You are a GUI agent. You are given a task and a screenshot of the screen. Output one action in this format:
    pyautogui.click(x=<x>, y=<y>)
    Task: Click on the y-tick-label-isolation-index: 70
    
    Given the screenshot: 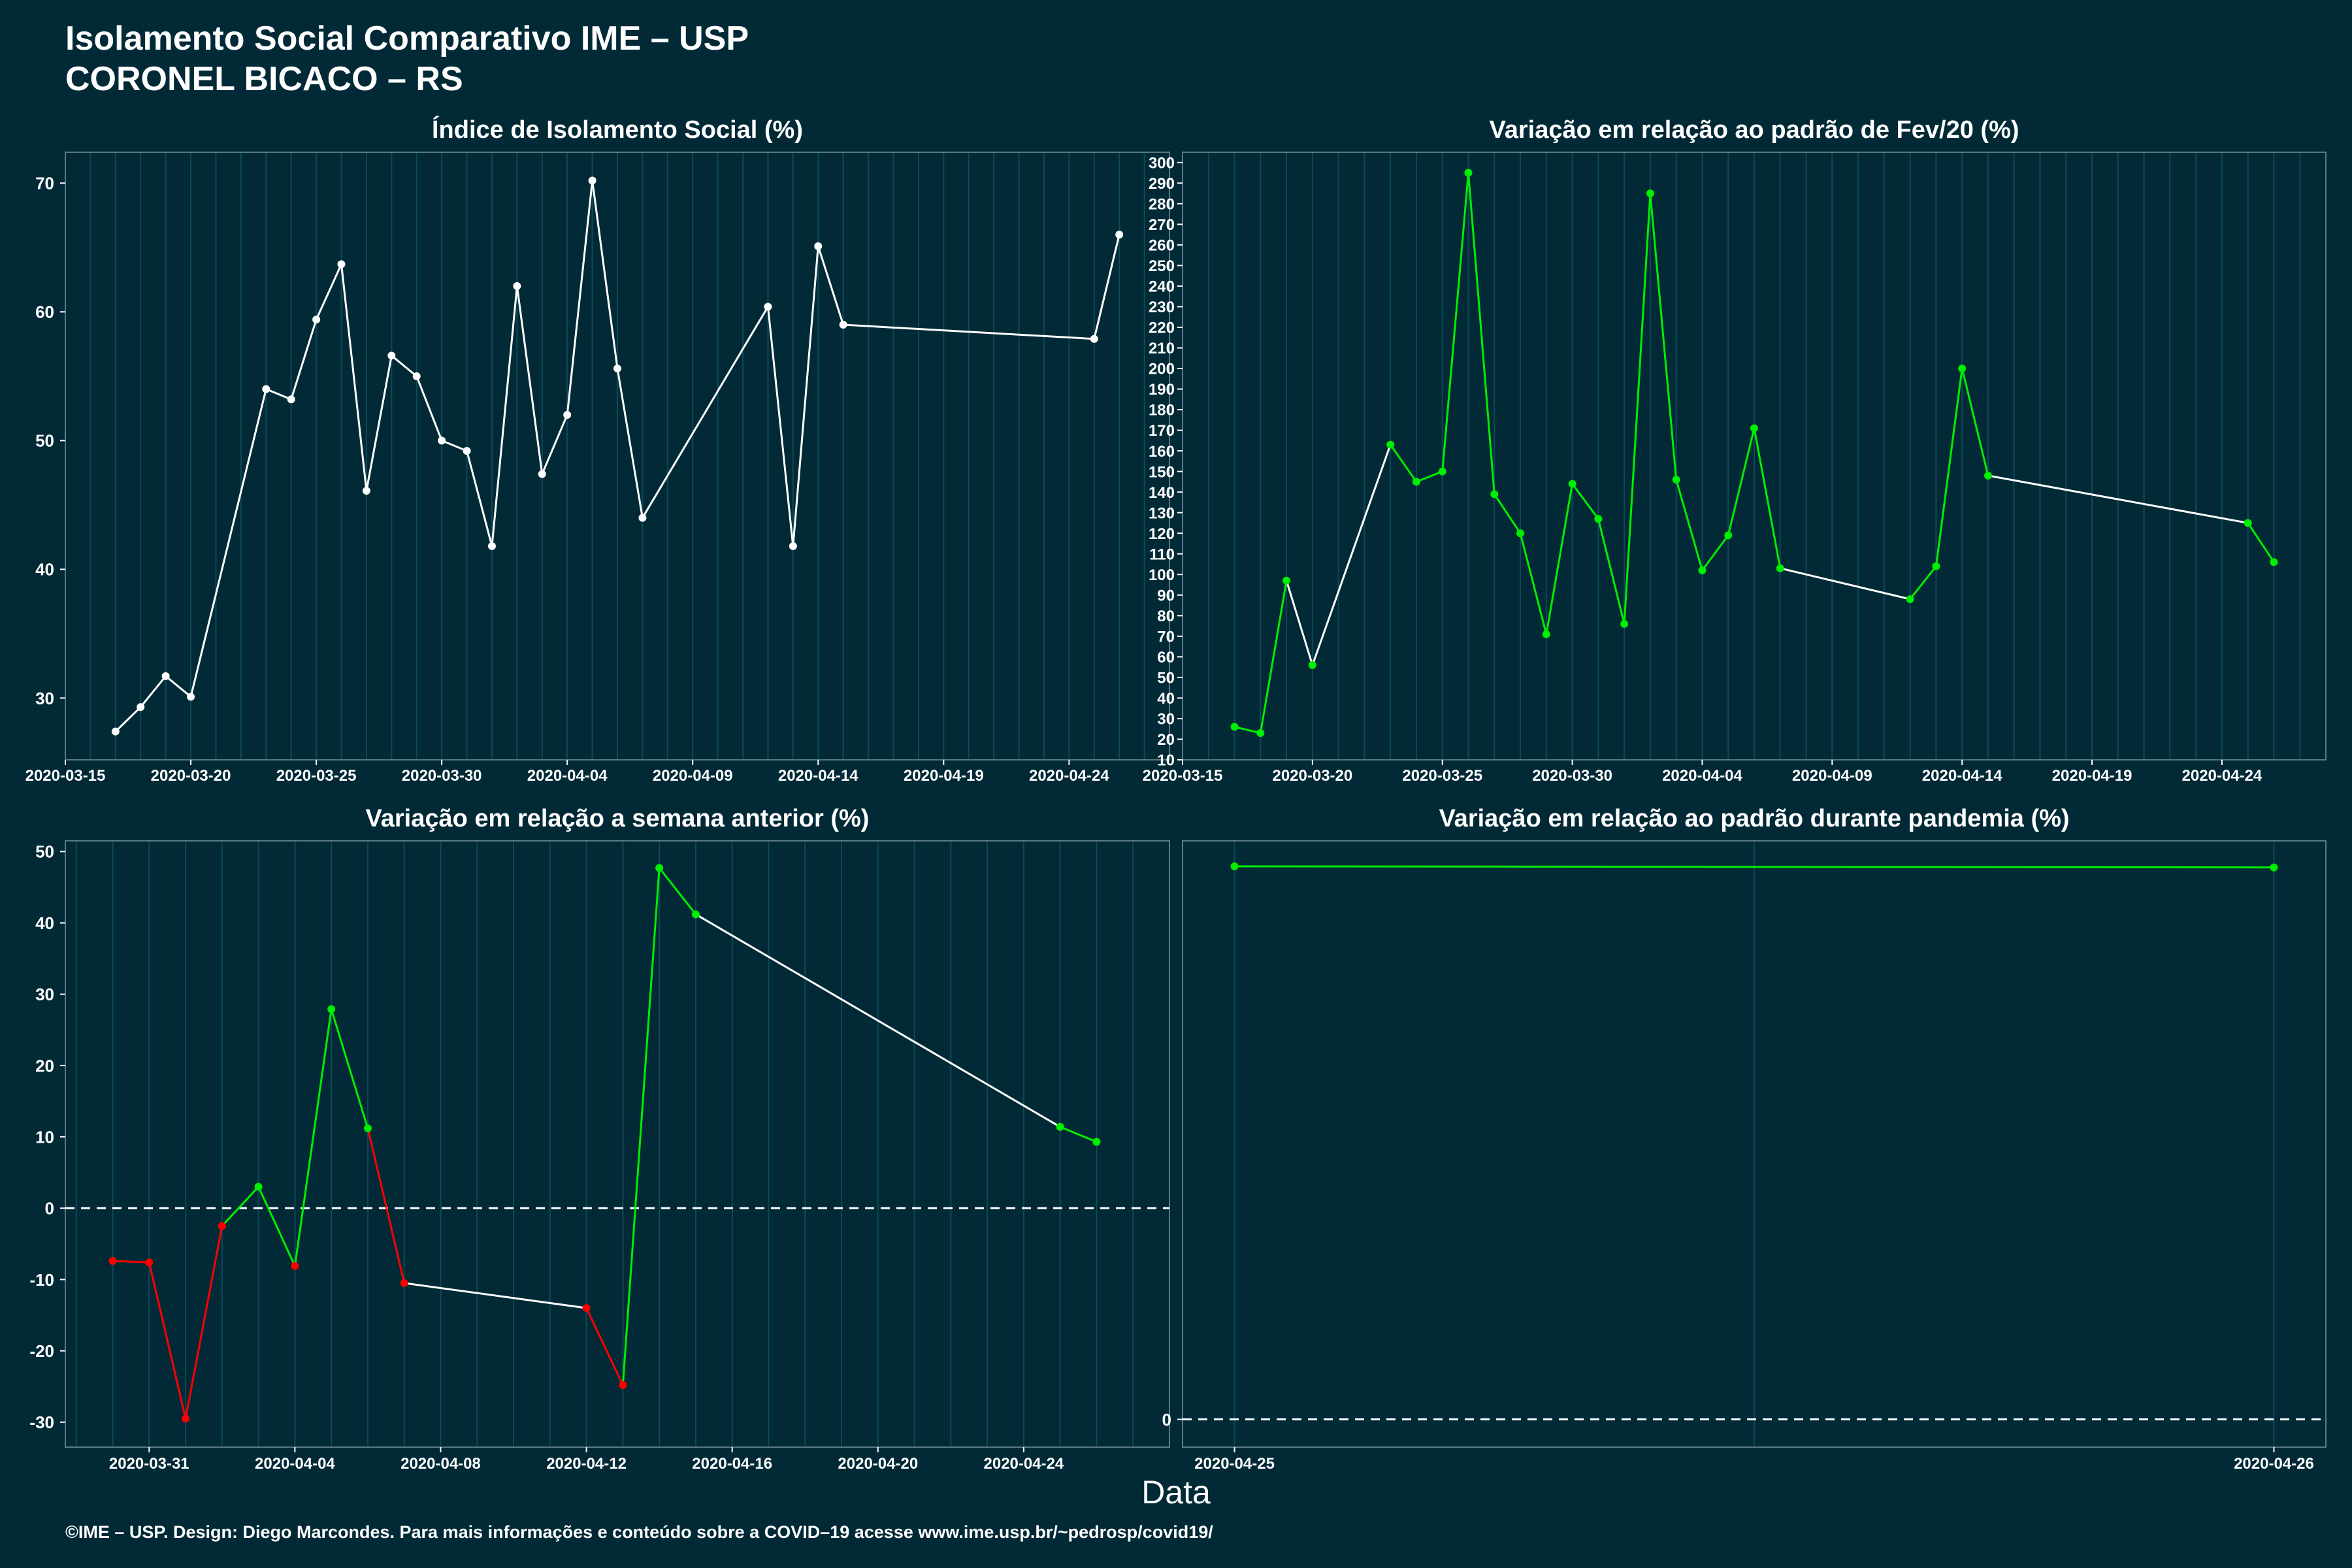 What is the action you would take?
    pyautogui.click(x=44, y=183)
    